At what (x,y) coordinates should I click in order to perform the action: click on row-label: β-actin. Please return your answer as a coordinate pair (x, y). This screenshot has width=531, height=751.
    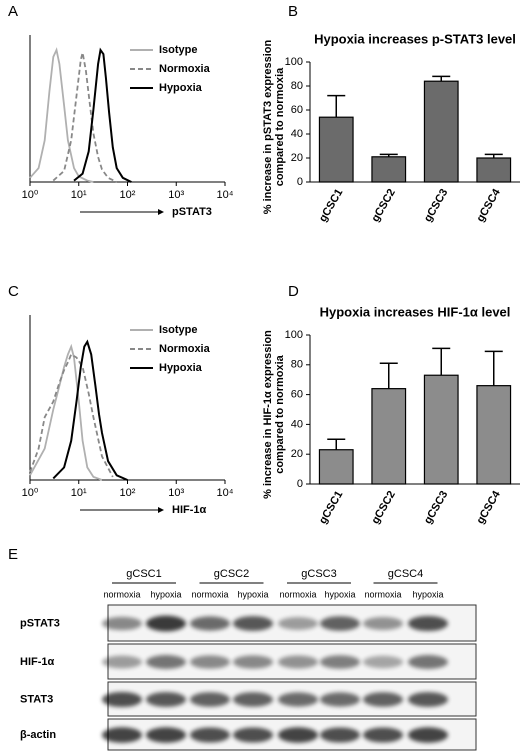
    Looking at the image, I should click on (38, 735).